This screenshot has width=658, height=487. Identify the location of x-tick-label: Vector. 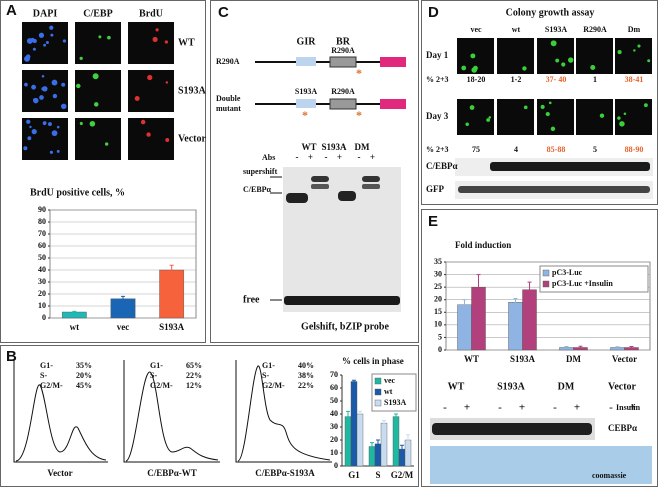
(624, 359).